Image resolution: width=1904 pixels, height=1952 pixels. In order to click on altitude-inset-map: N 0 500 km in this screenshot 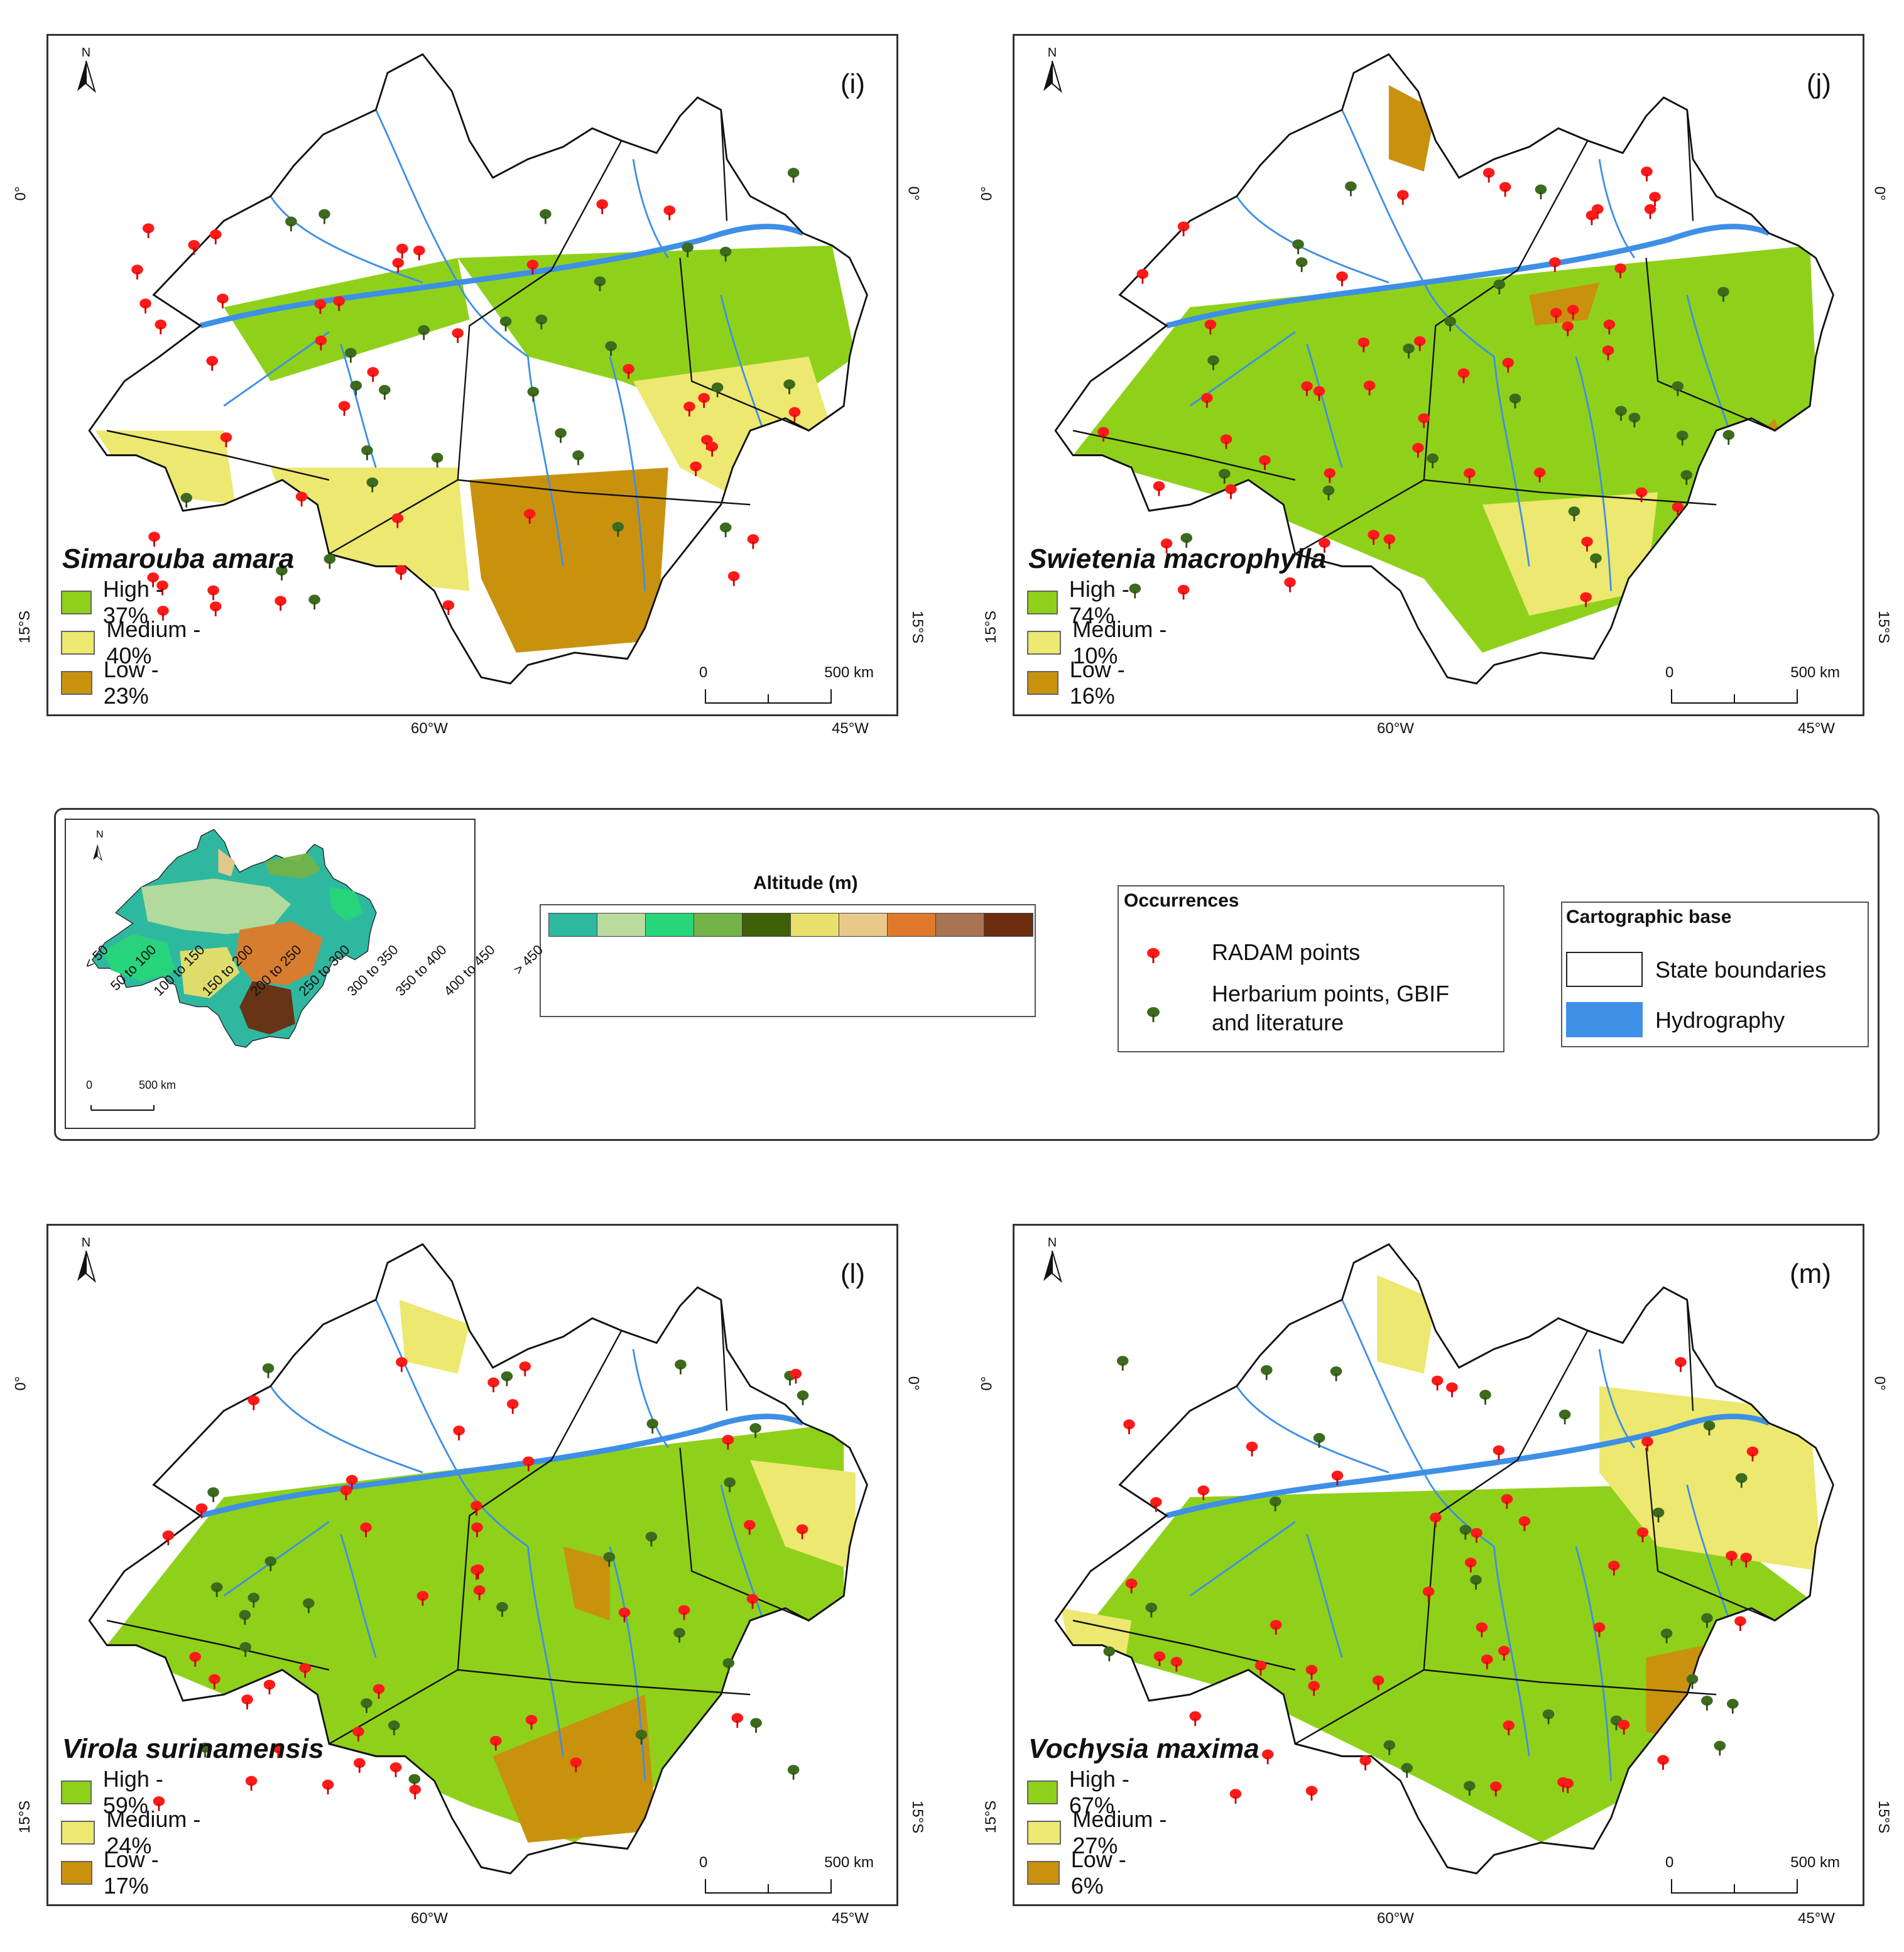, I will do `click(270, 974)`.